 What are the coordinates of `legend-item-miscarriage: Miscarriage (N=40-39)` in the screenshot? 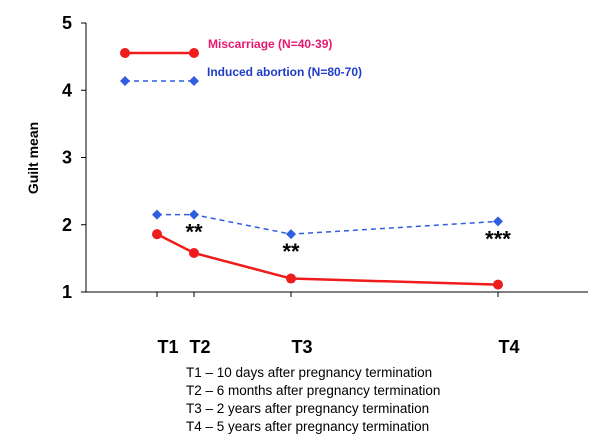 It's located at (226, 47).